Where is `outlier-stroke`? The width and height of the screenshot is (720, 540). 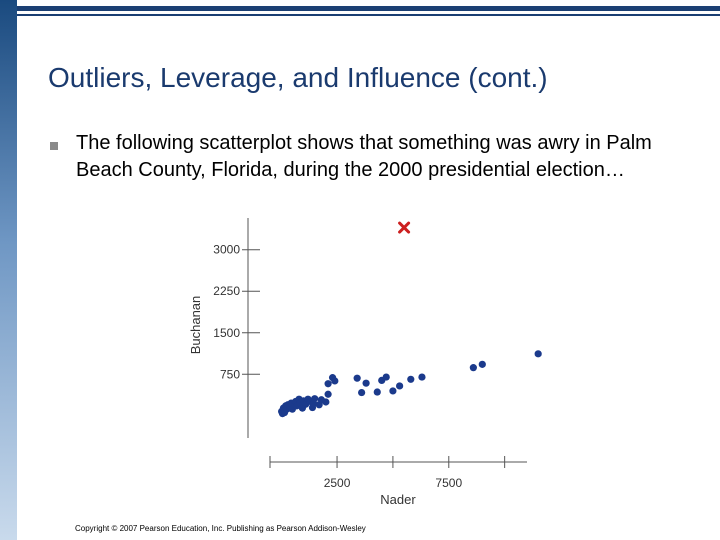 outlier-stroke is located at coordinates (404, 227).